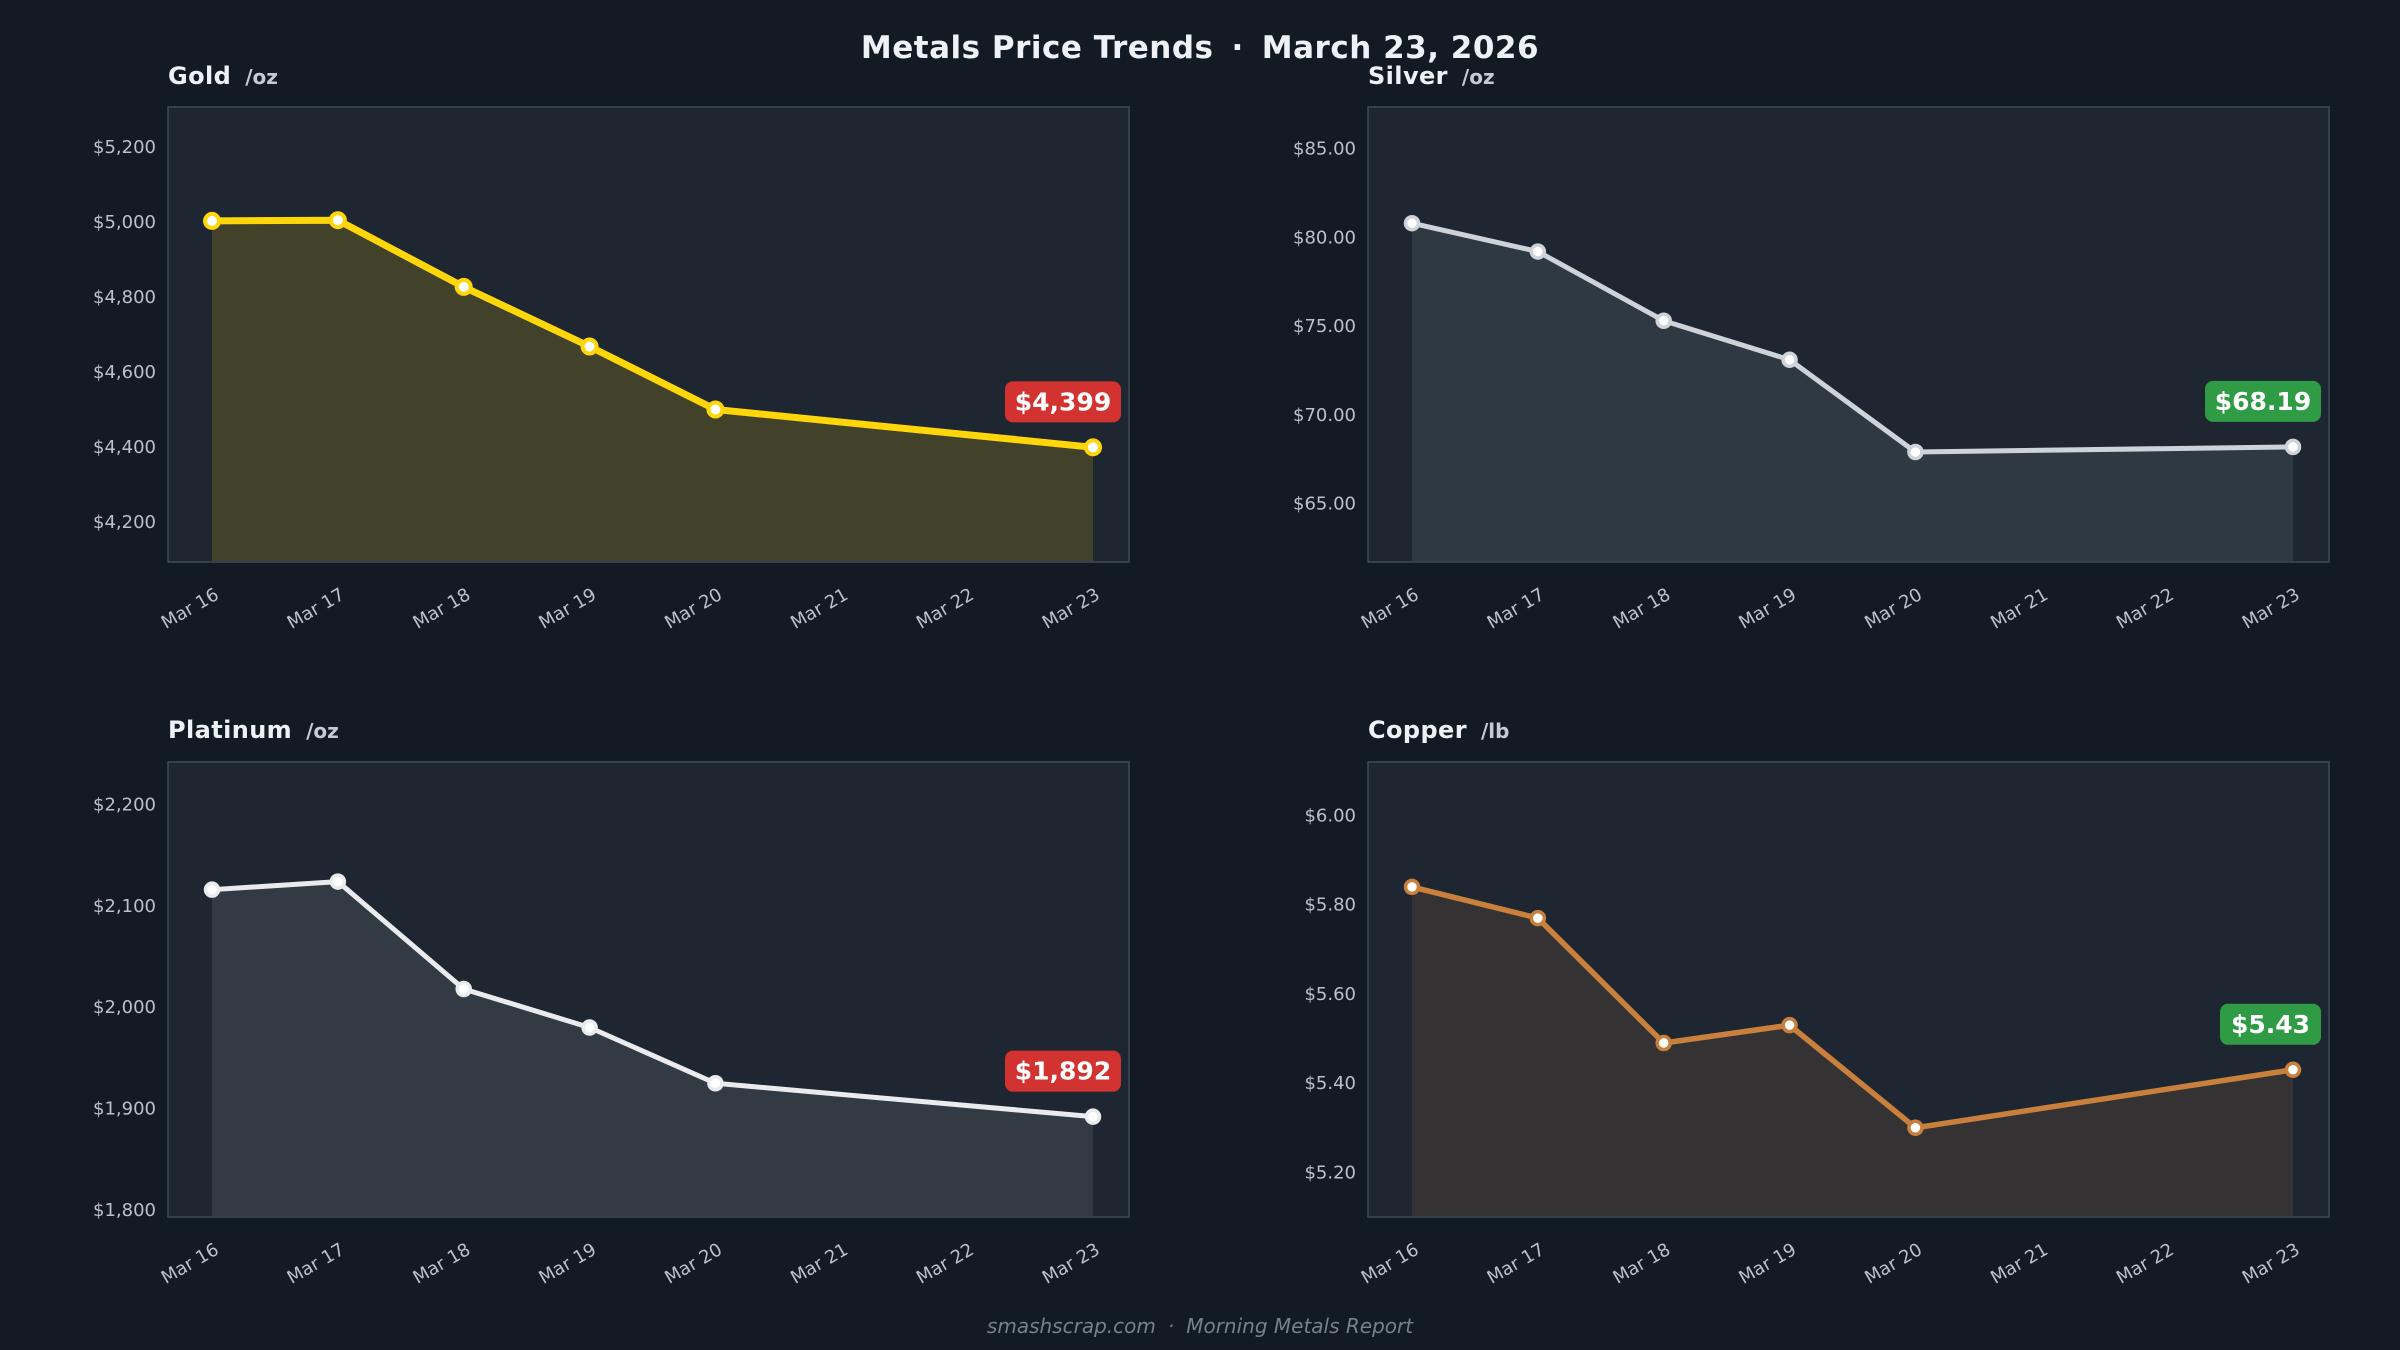  I want to click on silver-price-line, so click(1852, 337).